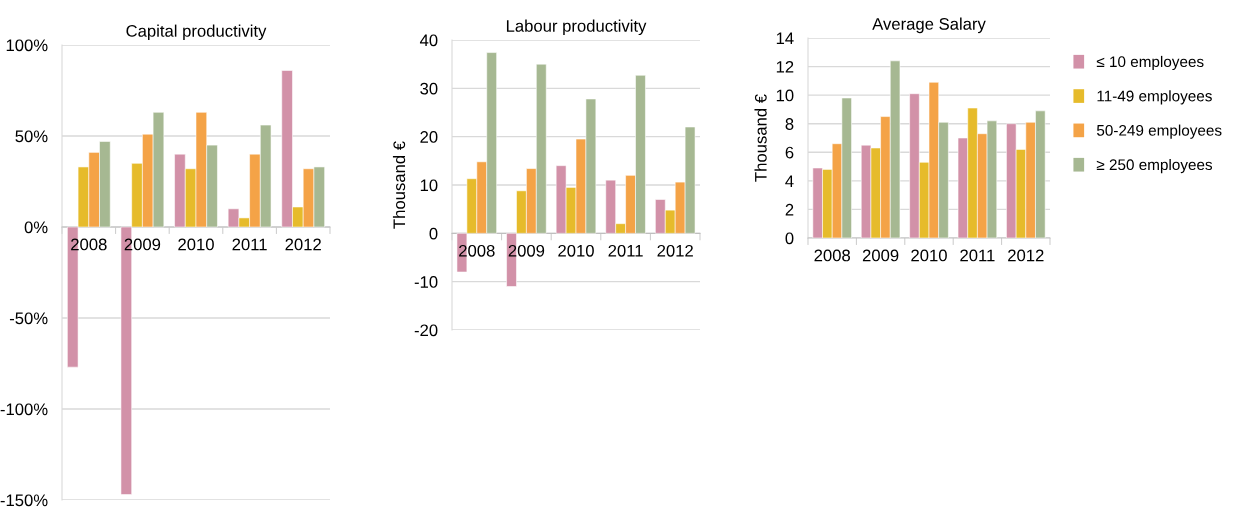 Image resolution: width=1237 pixels, height=507 pixels. Describe the element at coordinates (789, 181) in the screenshot. I see `y-tick-label: 4` at that location.